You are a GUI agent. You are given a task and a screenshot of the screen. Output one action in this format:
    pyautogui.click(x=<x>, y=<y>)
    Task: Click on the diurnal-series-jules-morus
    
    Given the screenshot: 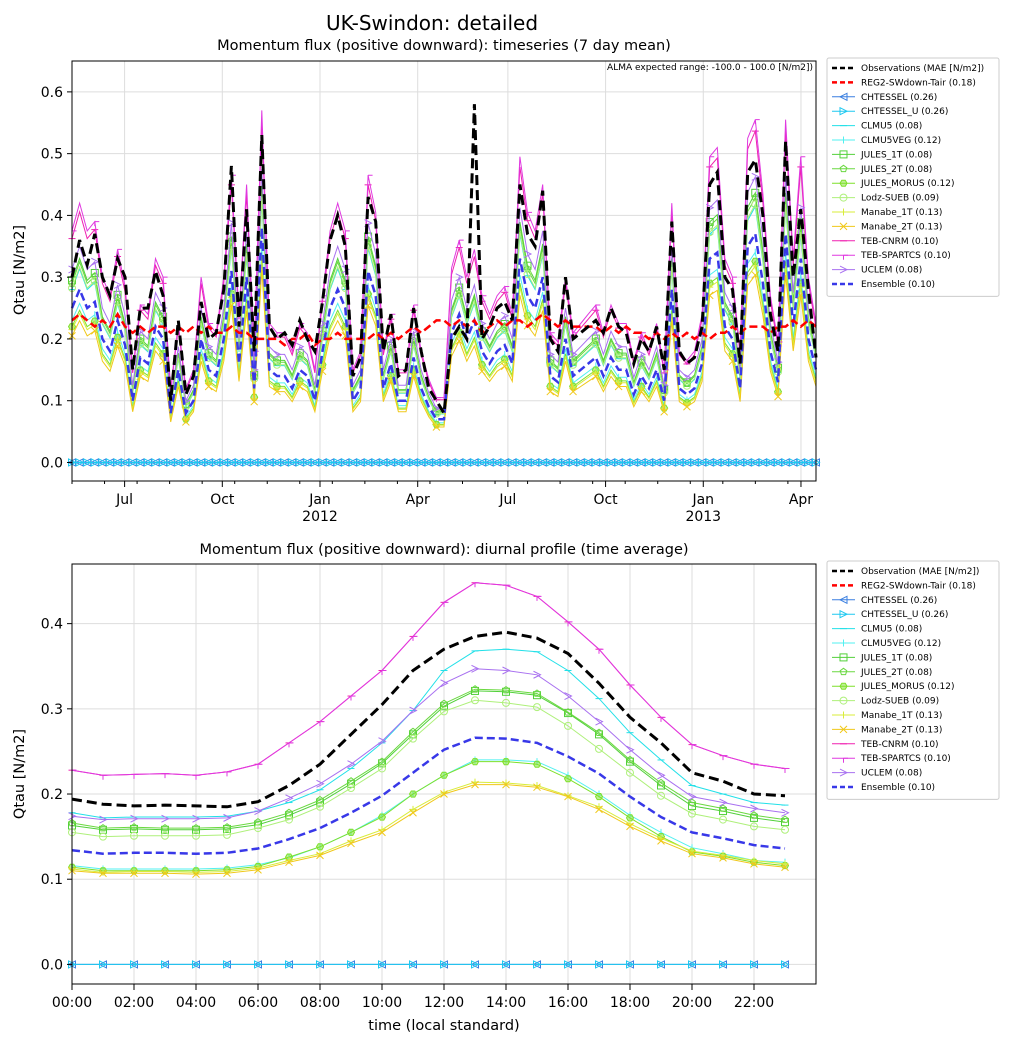 What is the action you would take?
    pyautogui.click(x=428, y=816)
    